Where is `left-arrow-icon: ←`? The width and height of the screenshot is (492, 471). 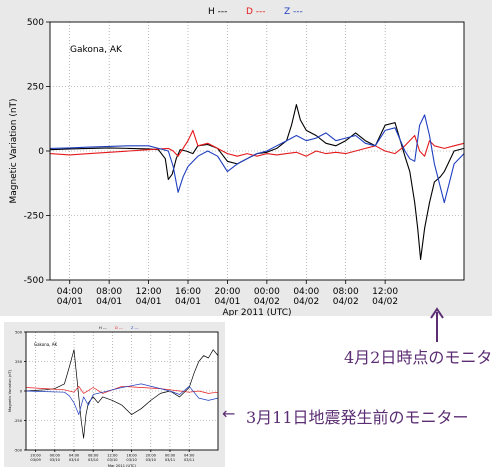 left-arrow-icon: ← is located at coordinates (229, 413).